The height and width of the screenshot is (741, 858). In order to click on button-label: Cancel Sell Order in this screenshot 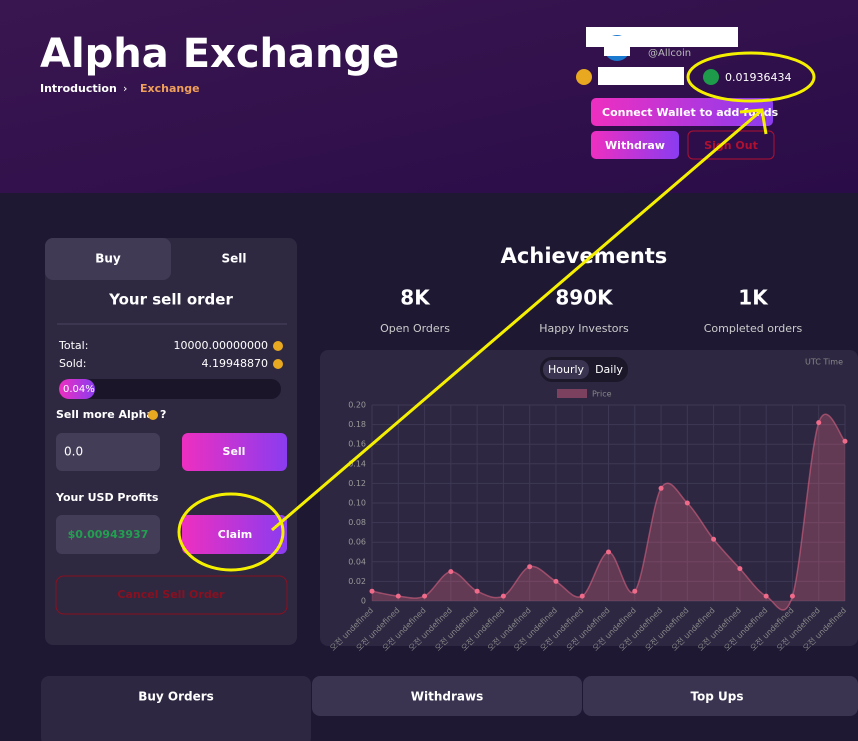, I will do `click(171, 594)`.